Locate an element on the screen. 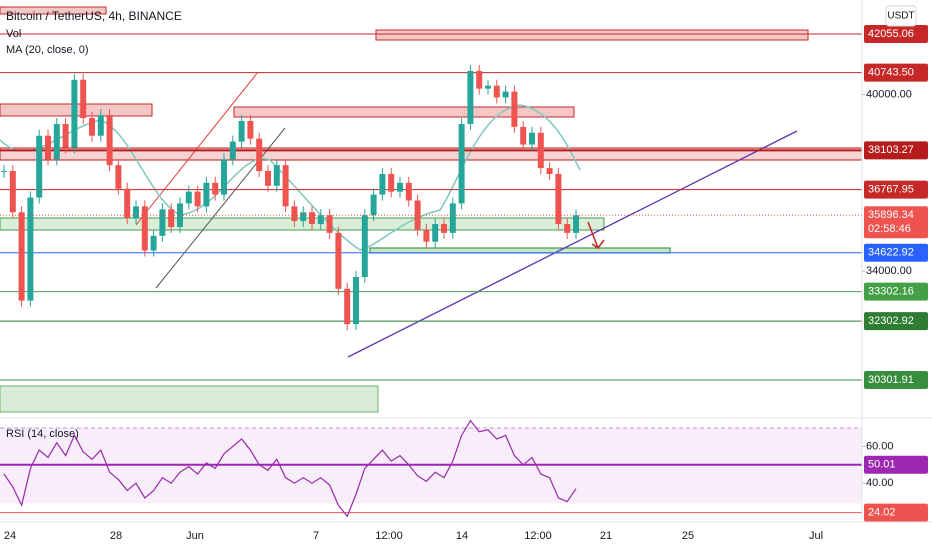  x-tick-label: 25 is located at coordinates (688, 536).